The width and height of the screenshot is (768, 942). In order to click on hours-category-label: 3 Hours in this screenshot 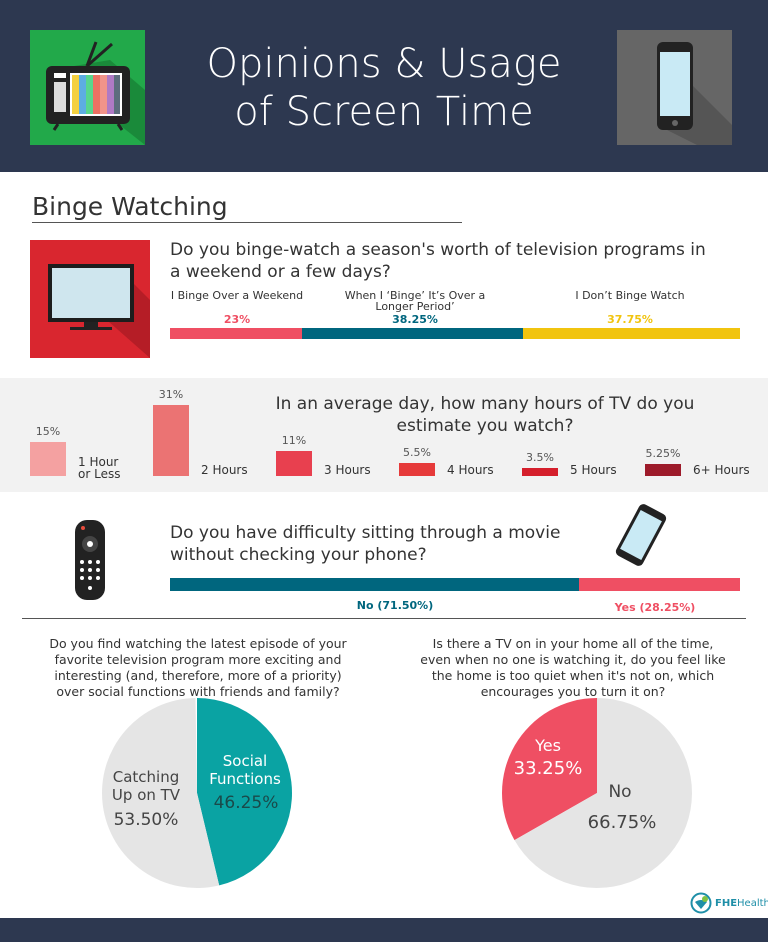, I will do `click(347, 470)`.